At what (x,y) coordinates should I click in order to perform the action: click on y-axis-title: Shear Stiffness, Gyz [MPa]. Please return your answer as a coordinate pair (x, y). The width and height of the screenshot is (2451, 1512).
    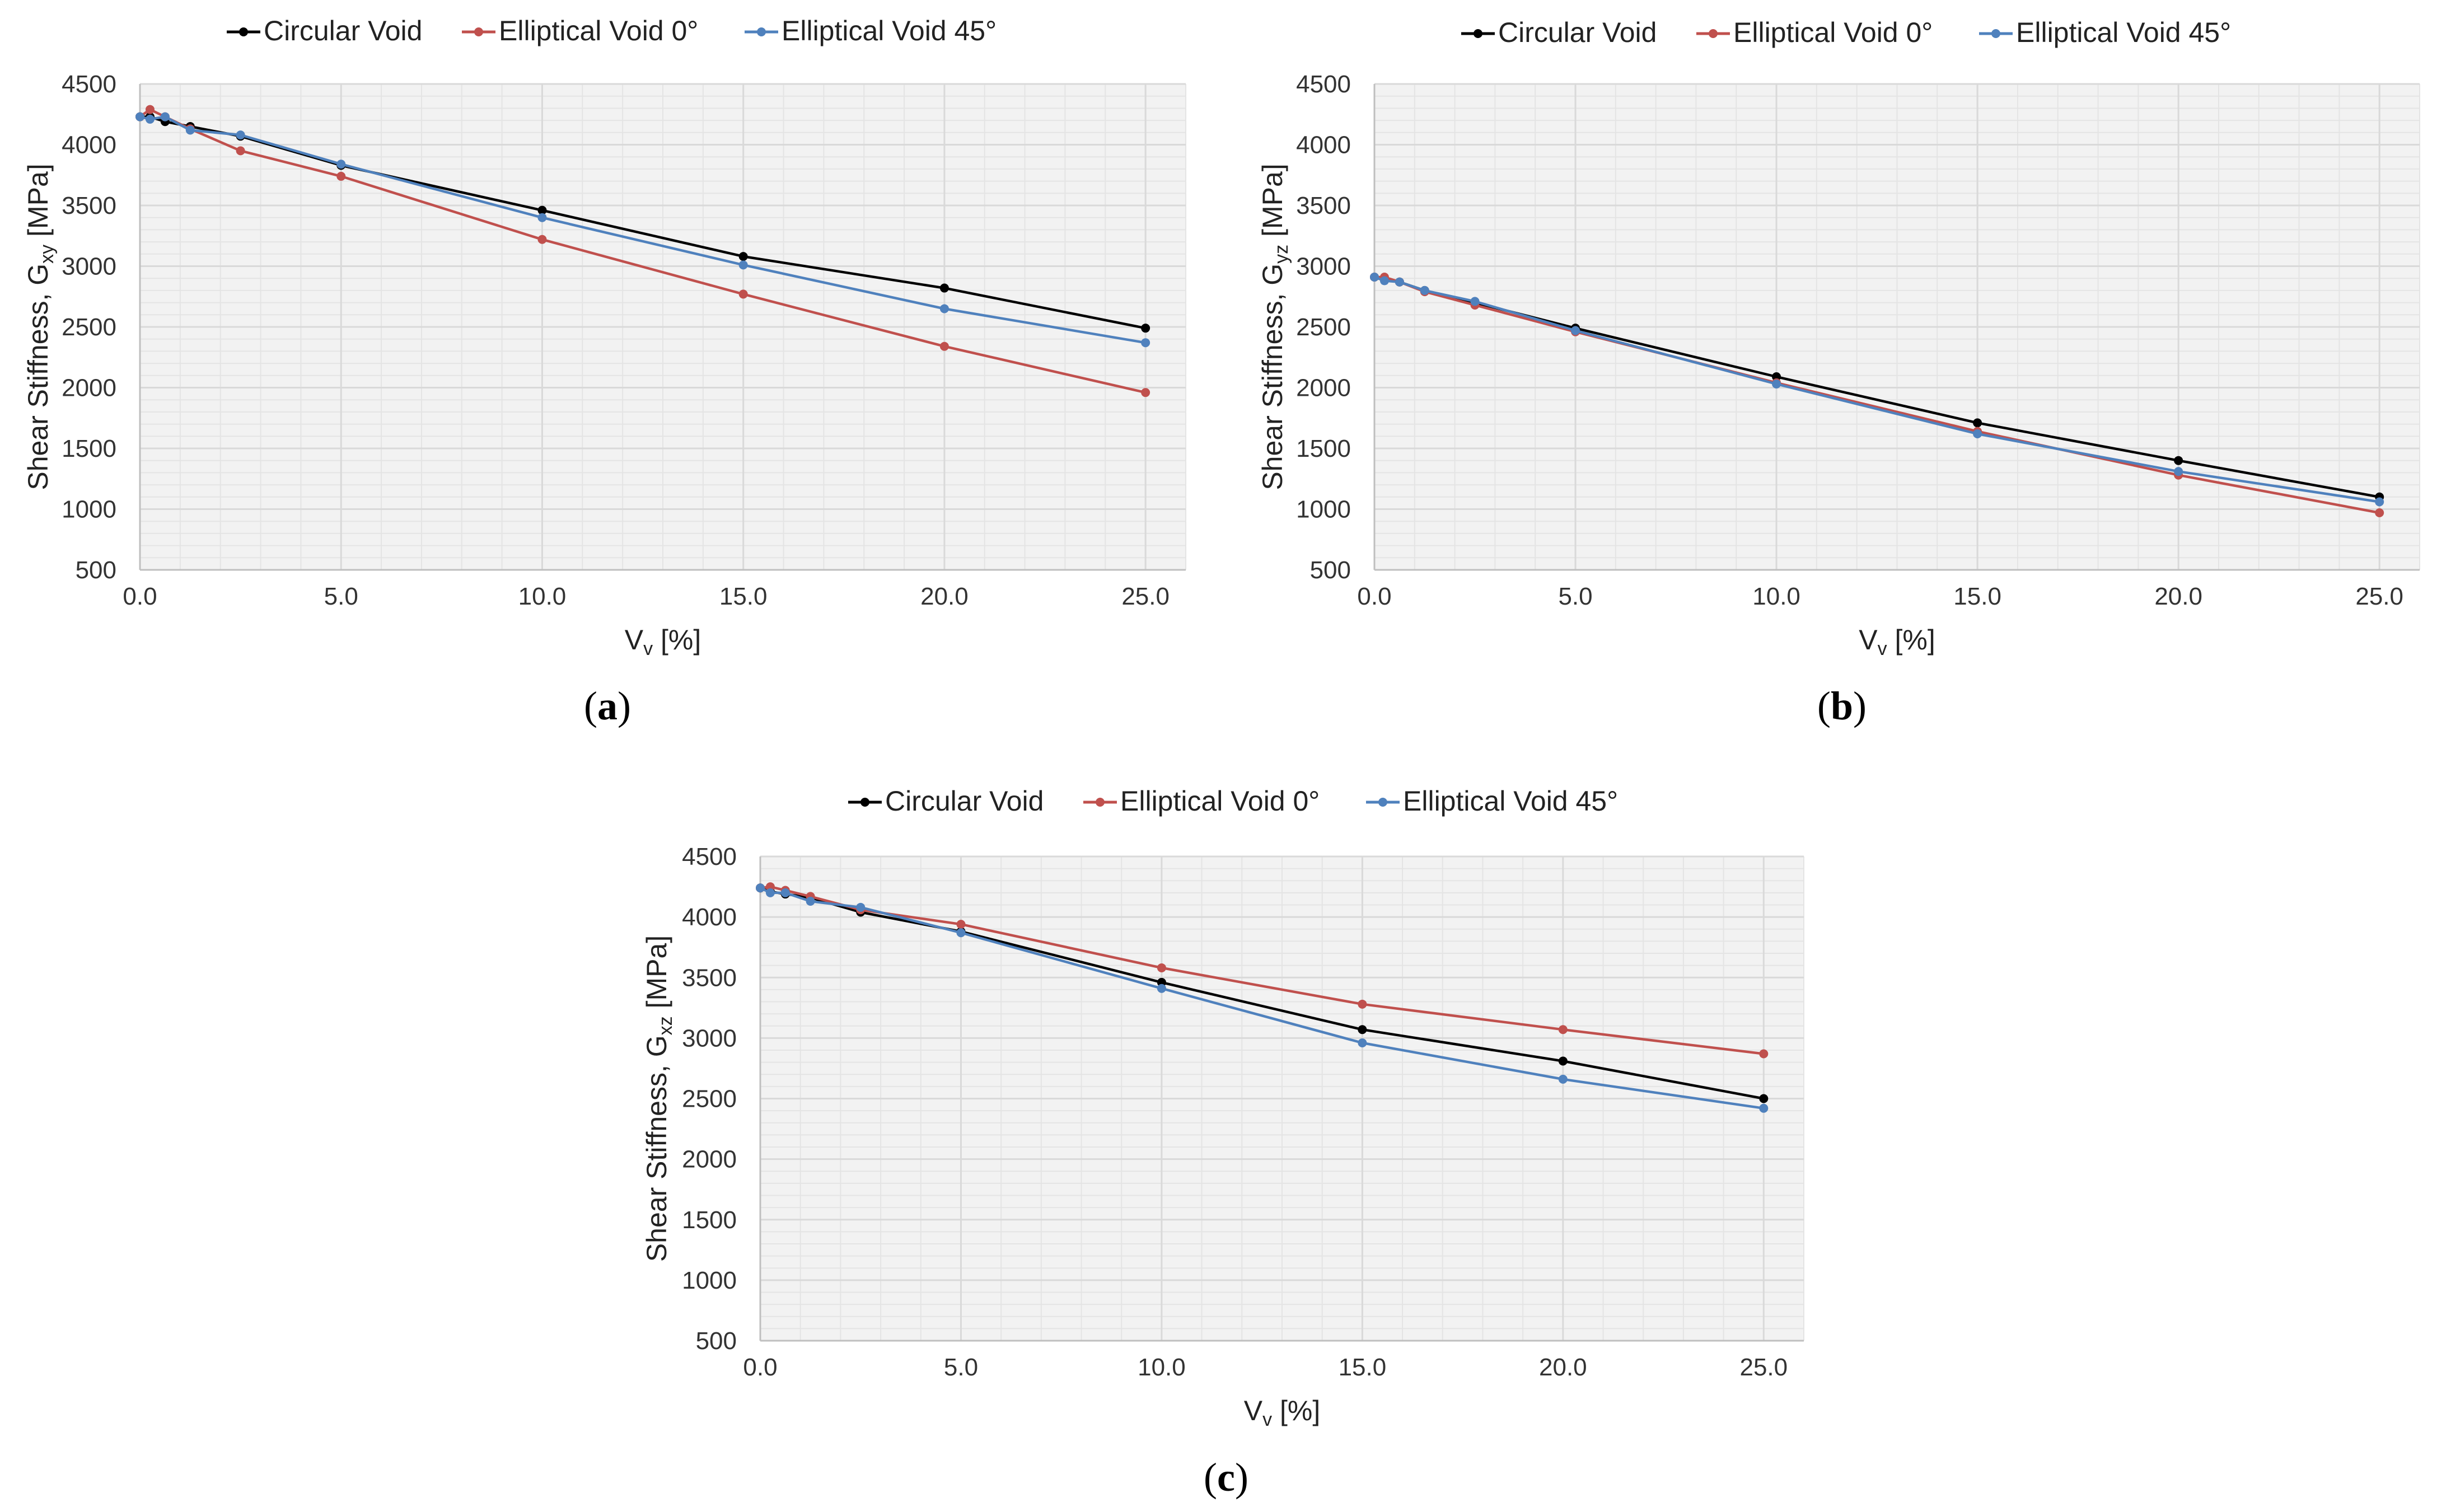
    Looking at the image, I should click on (1274, 326).